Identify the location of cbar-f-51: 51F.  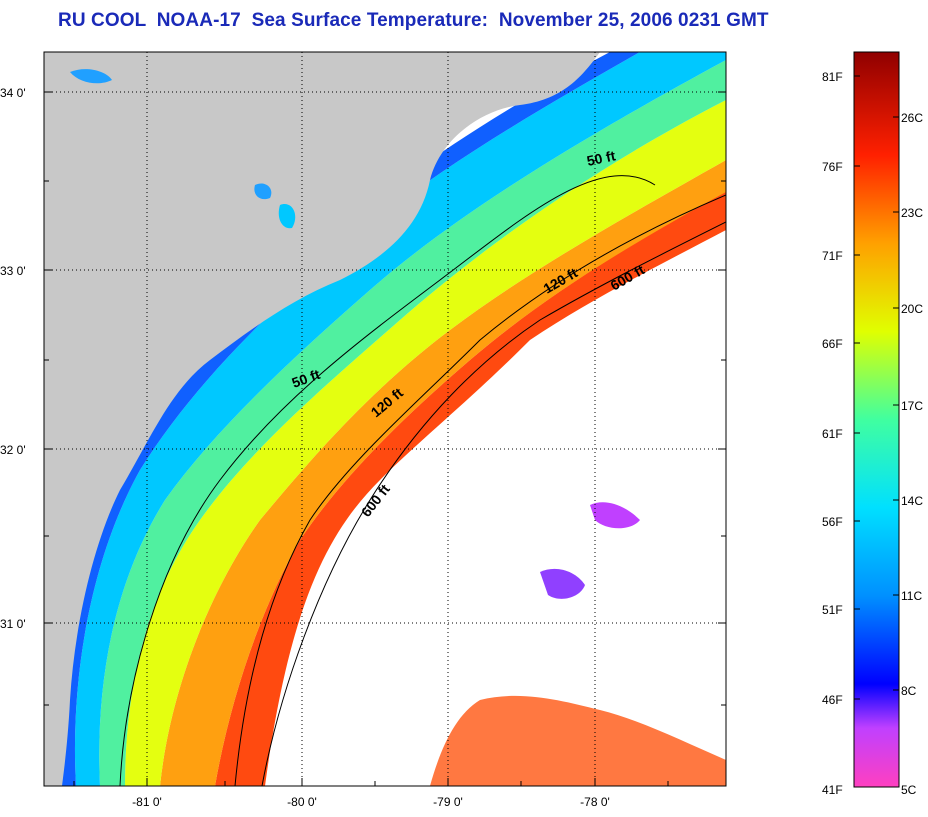
(832, 610).